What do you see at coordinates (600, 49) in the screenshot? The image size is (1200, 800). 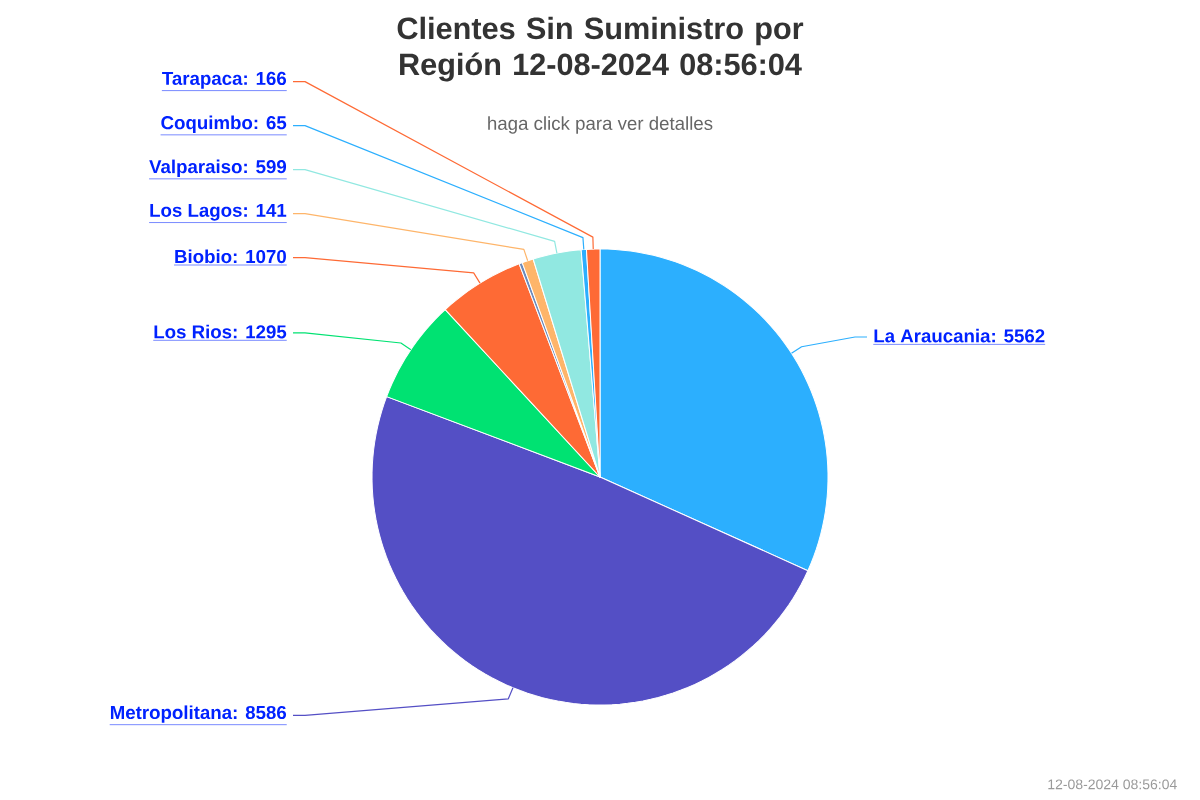 I see `chart-title: Clientes Sin Suministro por Región 12-08-2024 08:56:04` at bounding box center [600, 49].